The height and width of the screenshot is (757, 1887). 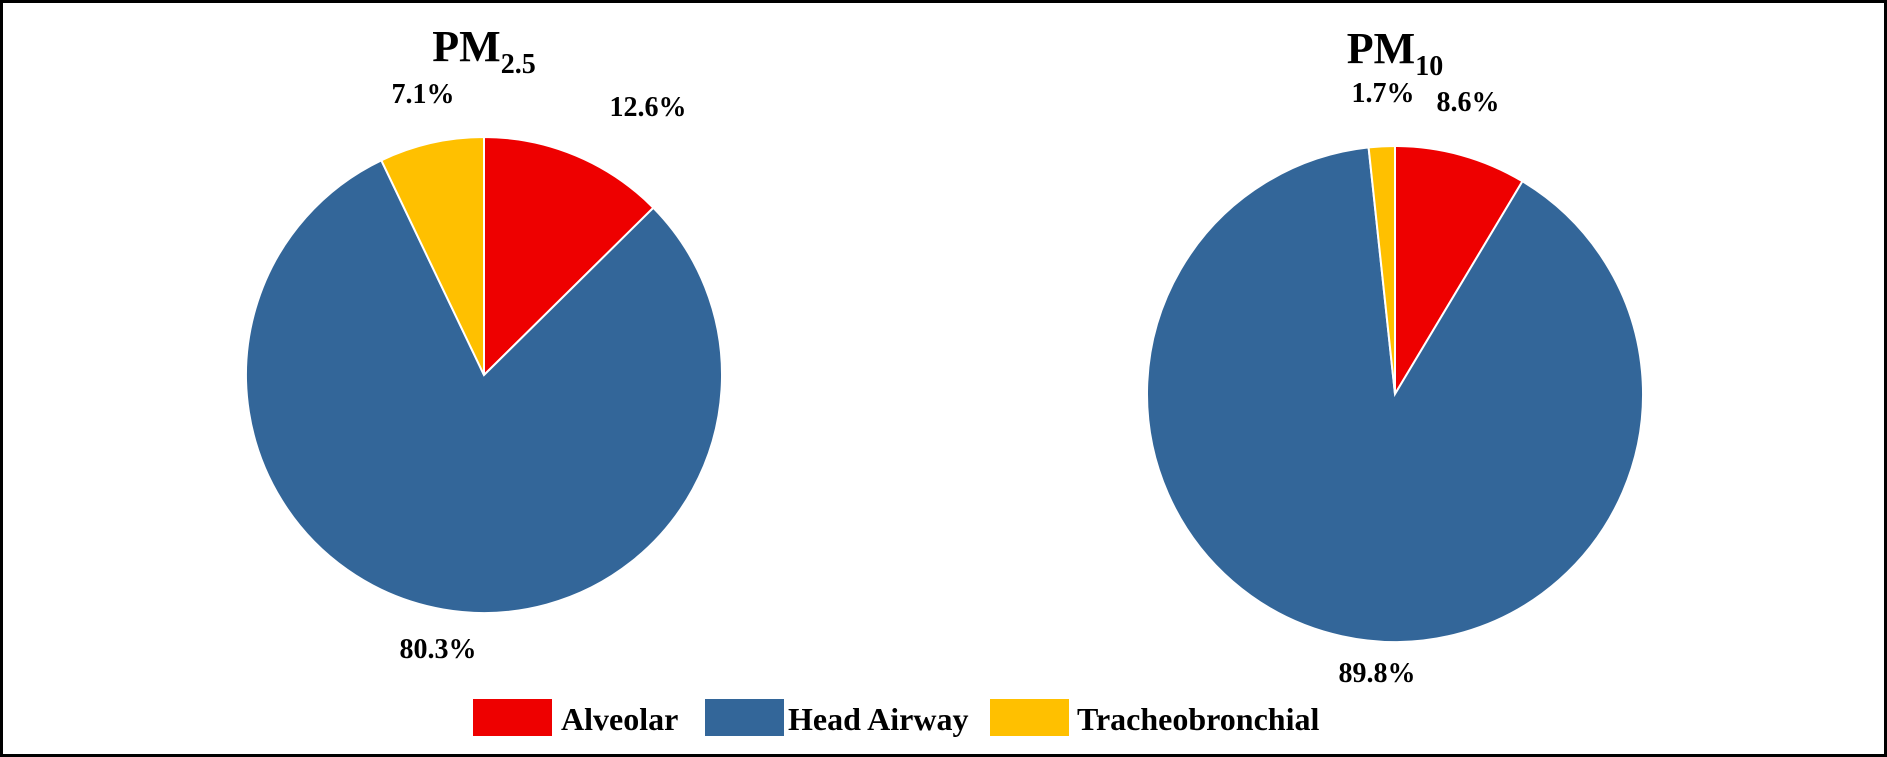 What do you see at coordinates (878, 719) in the screenshot?
I see `legend-label: Head Airway` at bounding box center [878, 719].